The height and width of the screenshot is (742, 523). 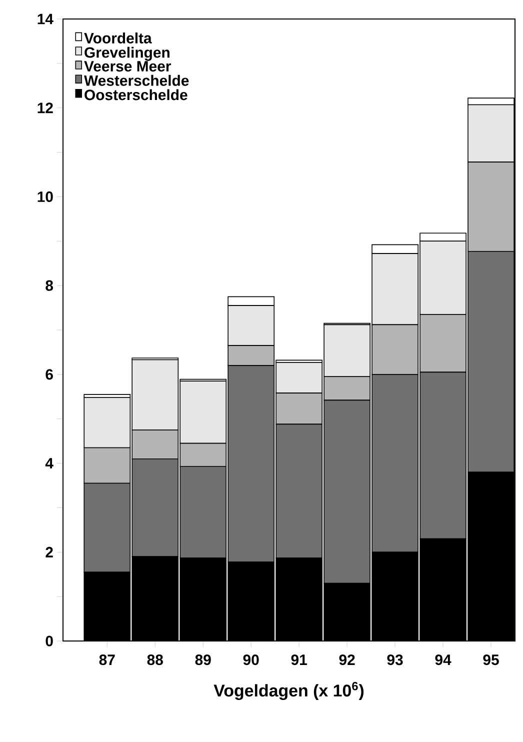 I want to click on legend-label: Westerschelde, so click(x=136, y=80).